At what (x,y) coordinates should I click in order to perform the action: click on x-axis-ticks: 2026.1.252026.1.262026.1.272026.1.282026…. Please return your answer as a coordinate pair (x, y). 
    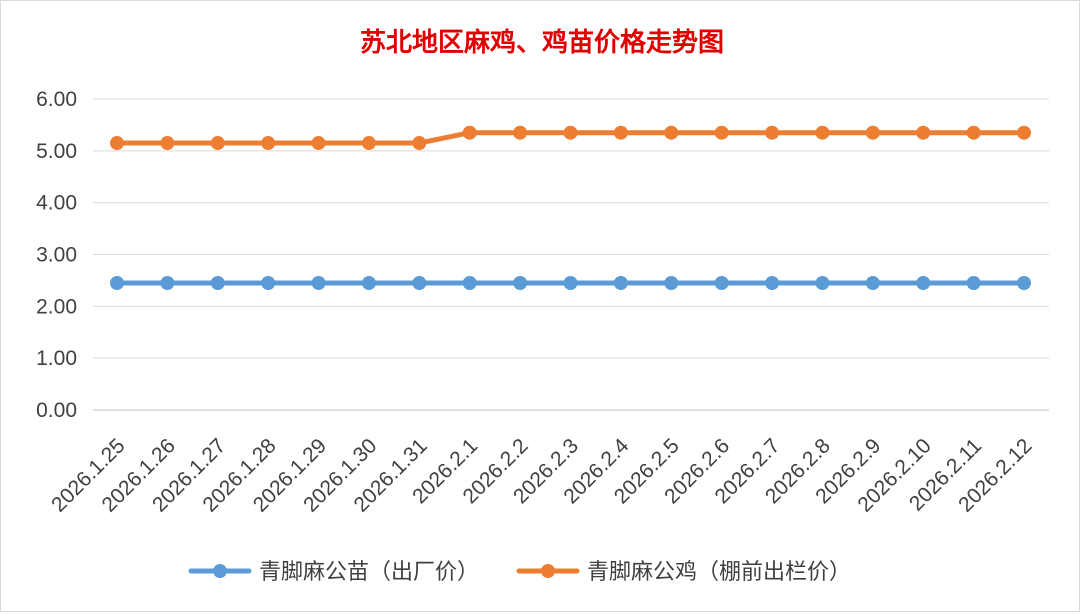
    Looking at the image, I should click on (541, 475).